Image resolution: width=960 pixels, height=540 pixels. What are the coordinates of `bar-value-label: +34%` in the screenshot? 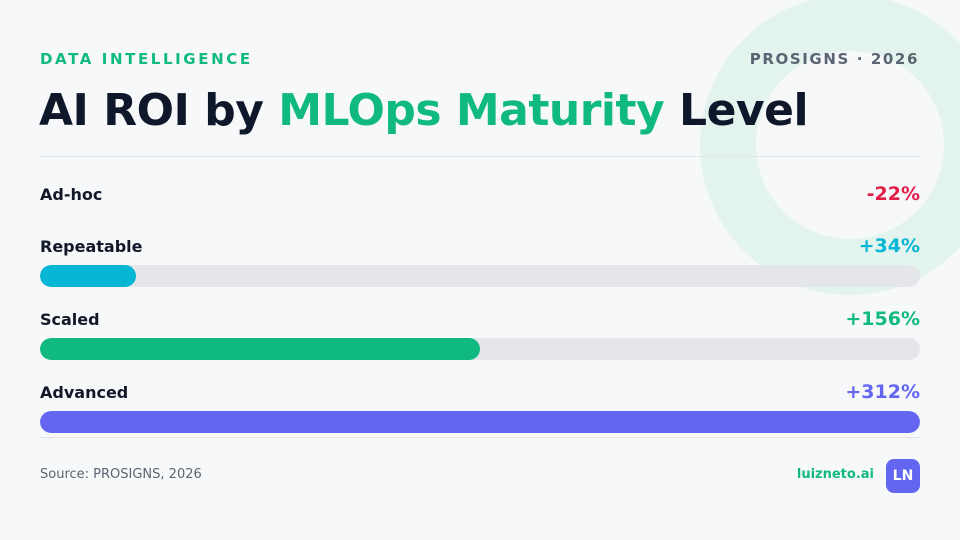 It's located at (889, 246).